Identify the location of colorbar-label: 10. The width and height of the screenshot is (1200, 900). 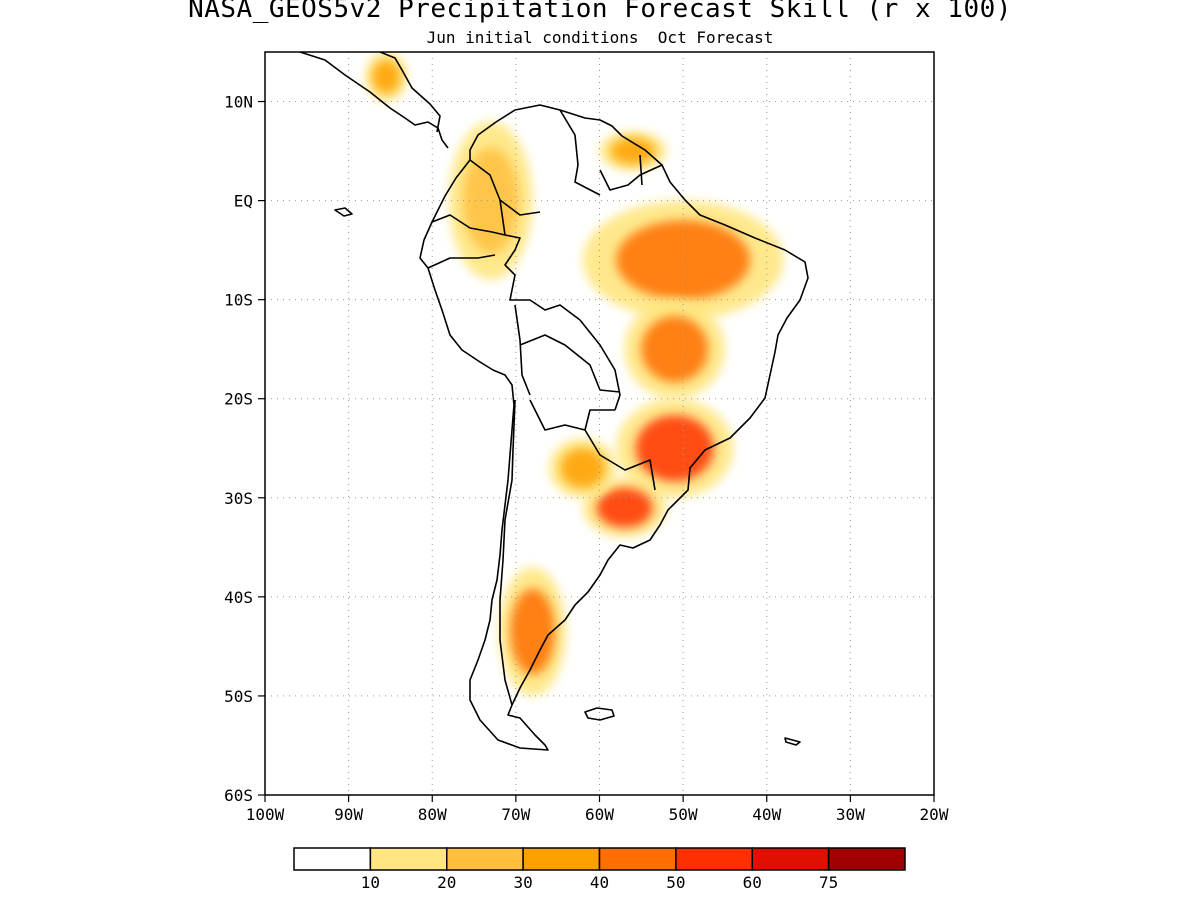
(370, 882).